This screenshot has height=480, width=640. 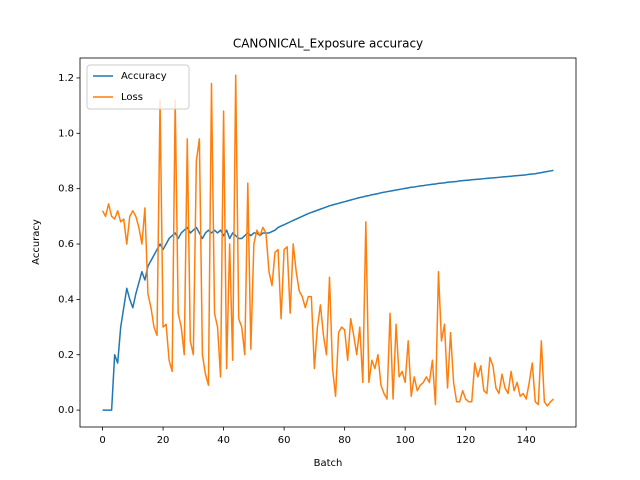 I want to click on y-tick-label: 1.2, so click(x=66, y=78).